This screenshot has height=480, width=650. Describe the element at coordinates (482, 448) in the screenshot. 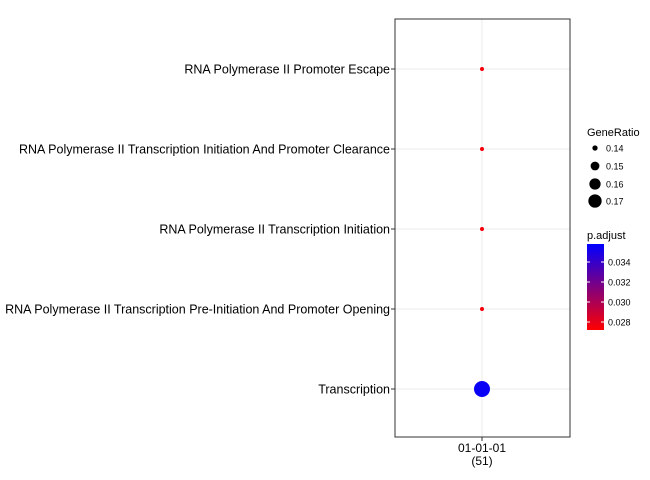

I see `x-tick-label: 01-01-01` at that location.